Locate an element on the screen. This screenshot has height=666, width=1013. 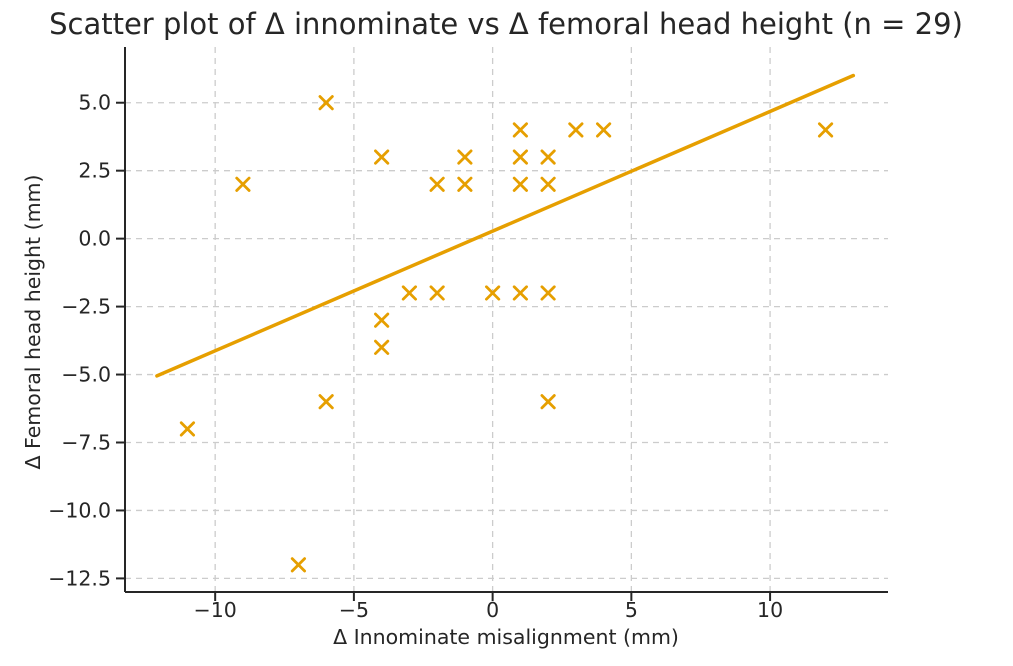
x-tick-label: 0 is located at coordinates (492, 610).